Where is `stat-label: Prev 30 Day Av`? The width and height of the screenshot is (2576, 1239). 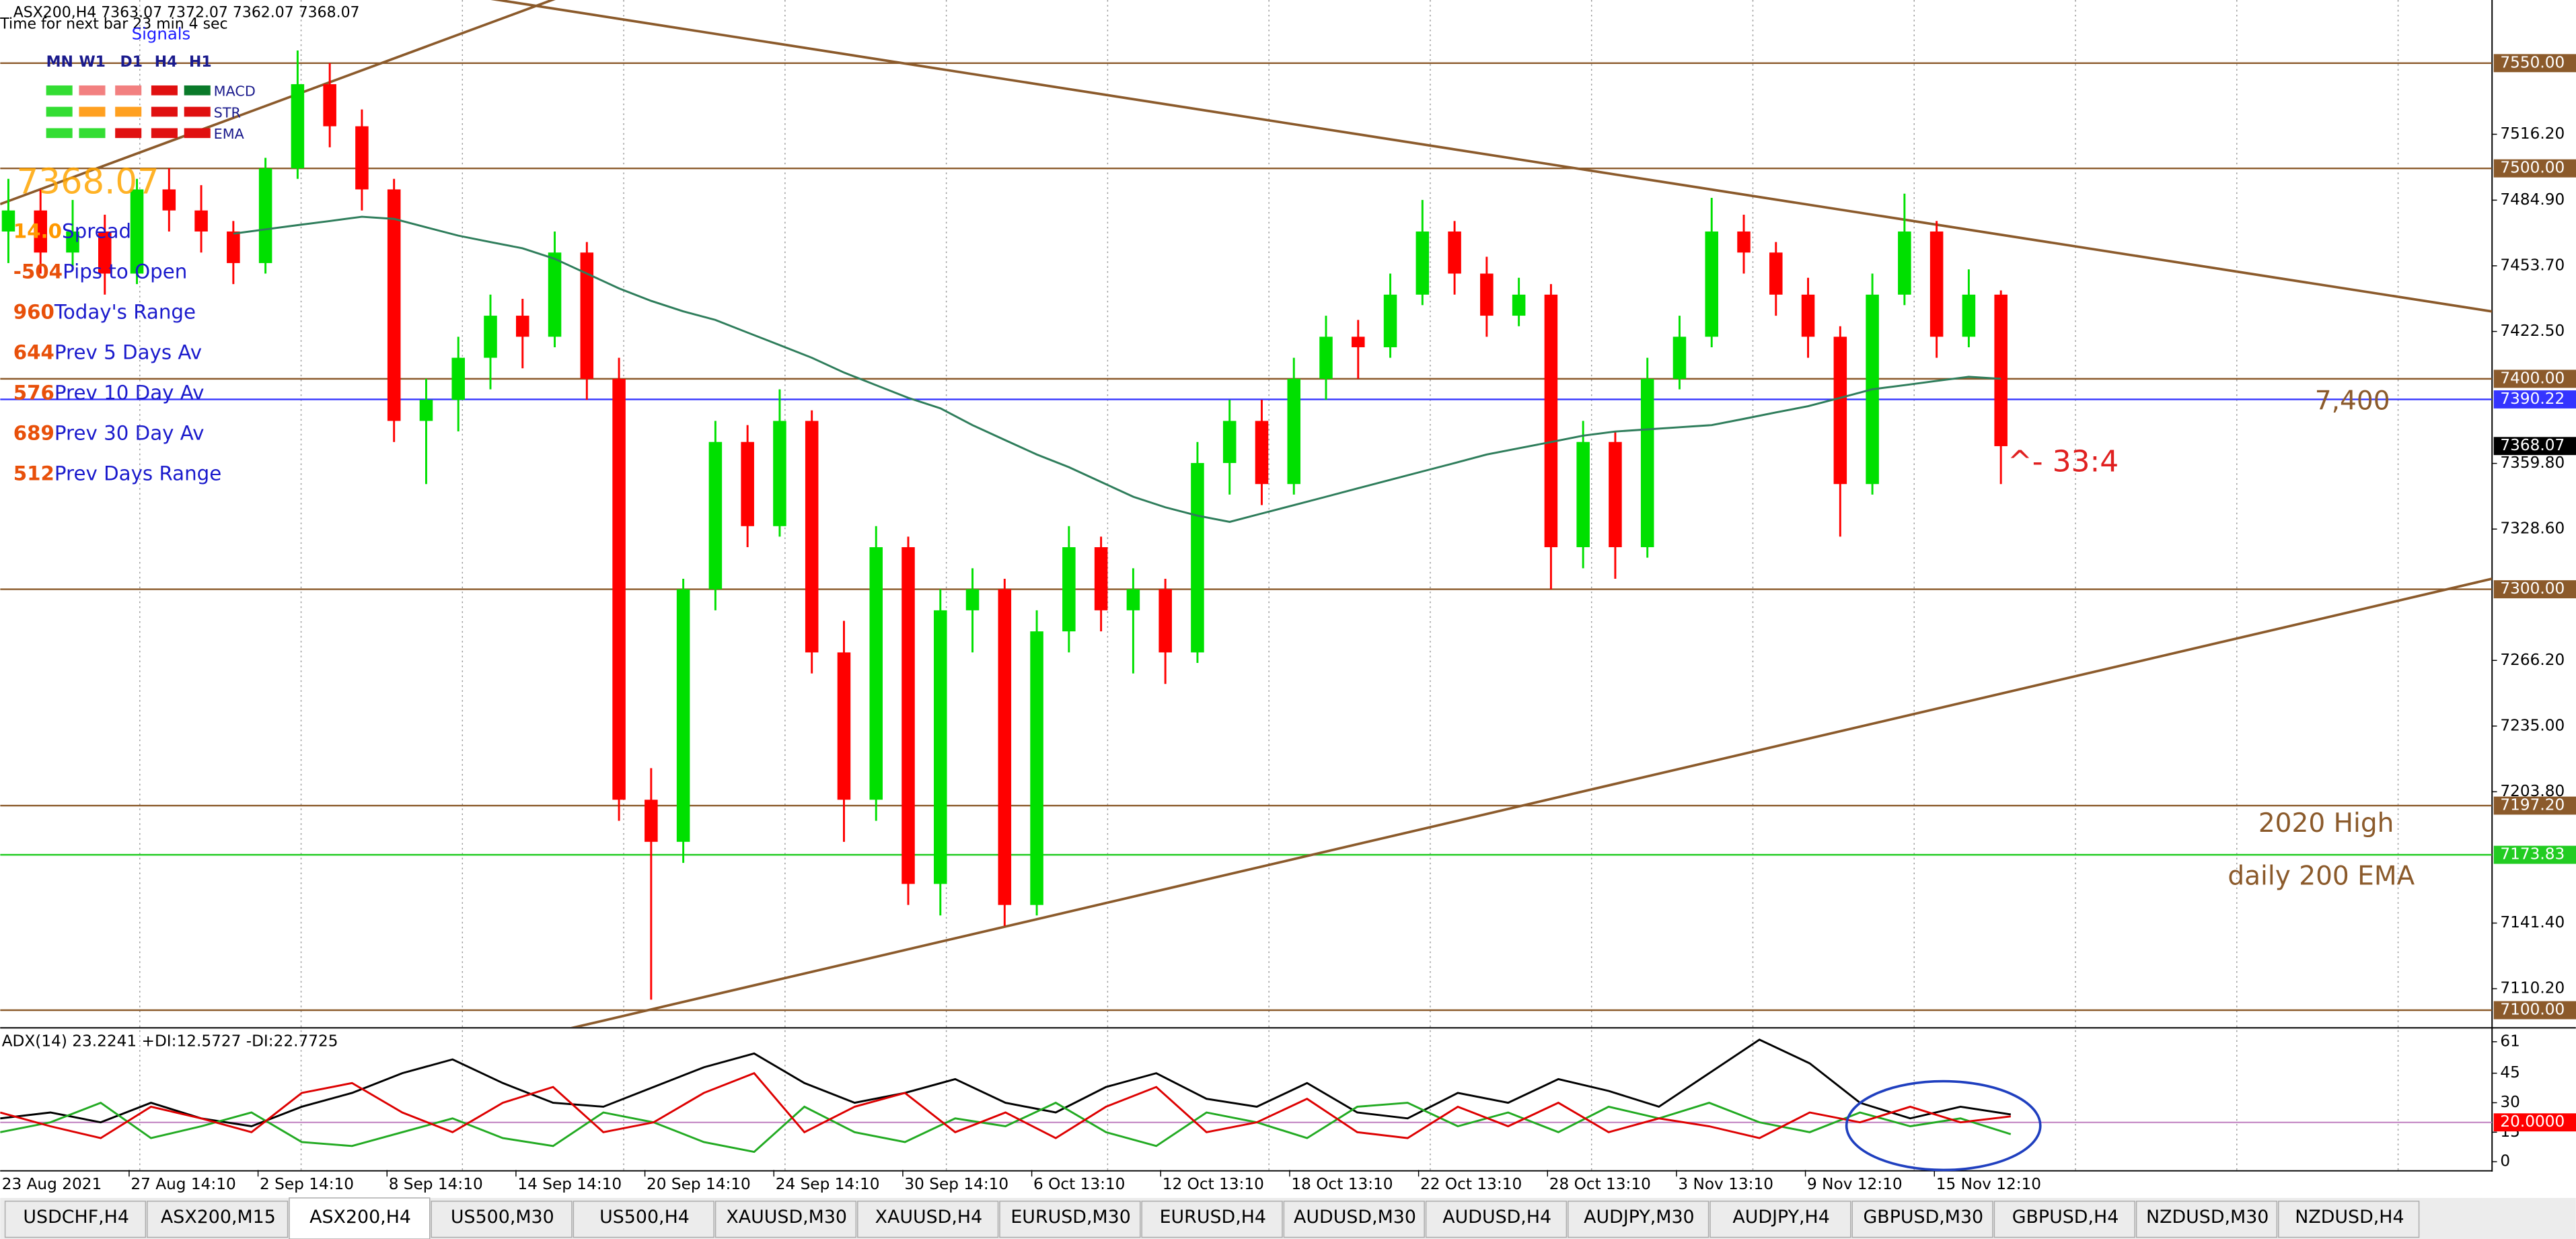
stat-label: Prev 30 Day Av is located at coordinates (129, 432).